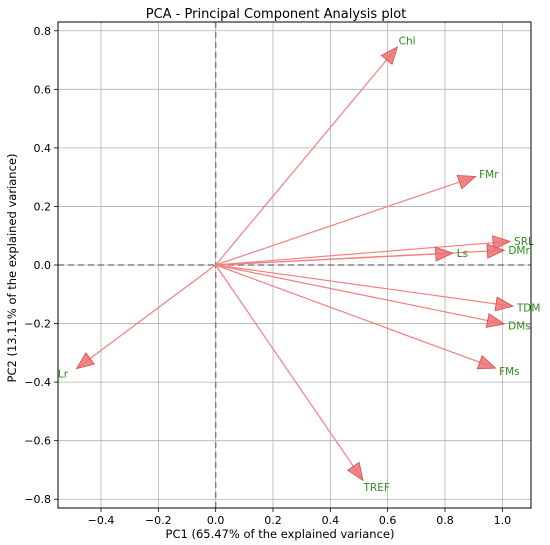  What do you see at coordinates (37, 441) in the screenshot?
I see `y-tick-label: −0.6` at bounding box center [37, 441].